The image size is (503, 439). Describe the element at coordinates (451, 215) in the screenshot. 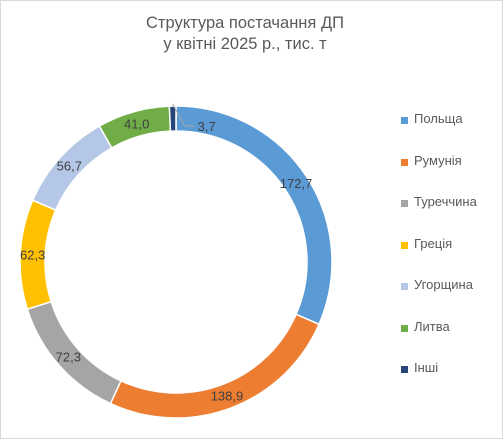

I see `legend-item-2: Туреччина` at that location.